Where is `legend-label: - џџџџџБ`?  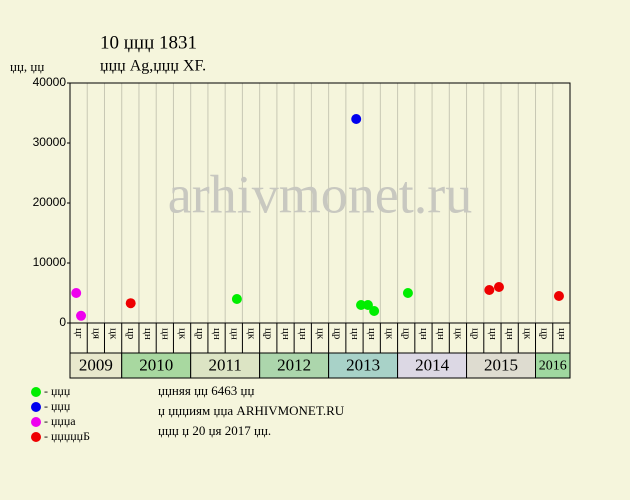 legend-label: - џџџџџБ is located at coordinates (67, 436).